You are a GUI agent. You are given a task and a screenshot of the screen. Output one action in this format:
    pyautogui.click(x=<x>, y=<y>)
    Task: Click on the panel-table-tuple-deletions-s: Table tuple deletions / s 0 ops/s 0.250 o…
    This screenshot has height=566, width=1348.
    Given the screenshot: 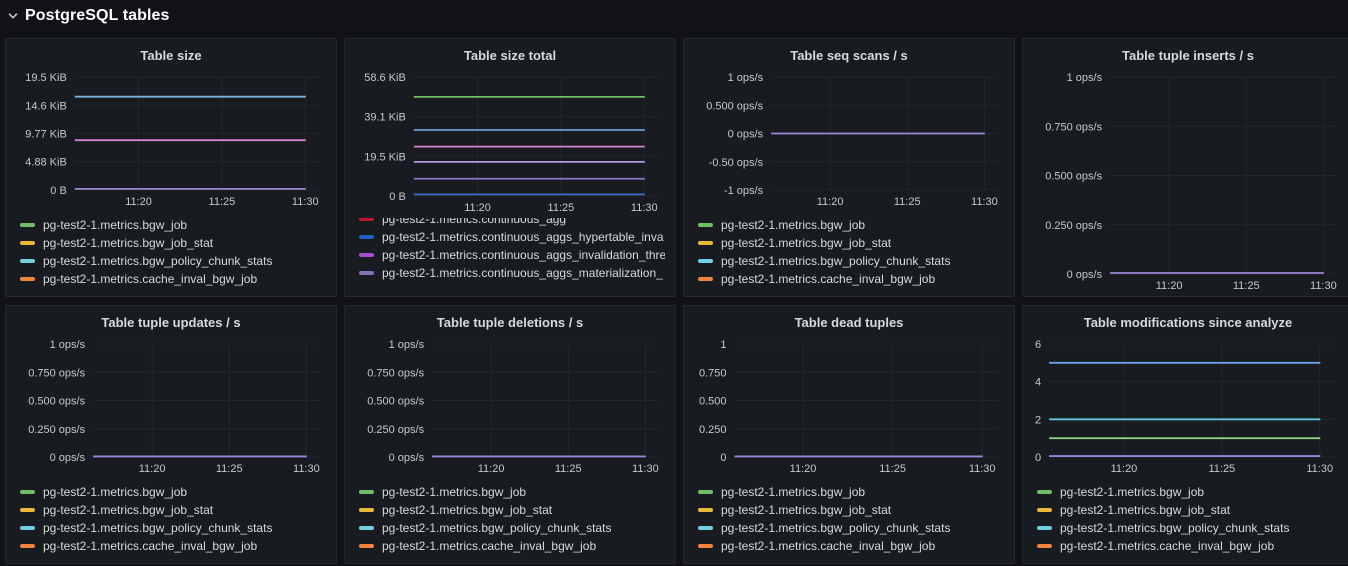 What is the action you would take?
    pyautogui.click(x=510, y=434)
    